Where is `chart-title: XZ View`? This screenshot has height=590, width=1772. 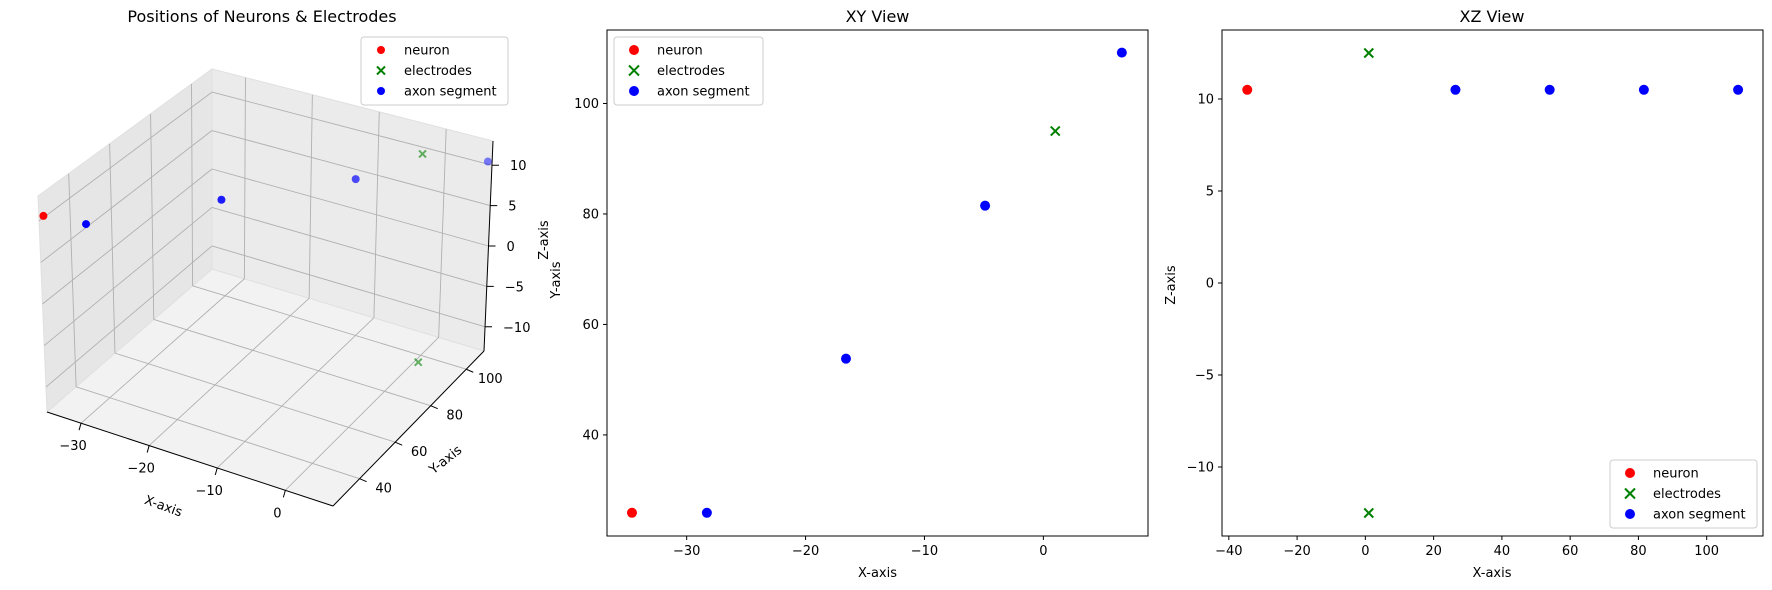 chart-title: XZ View is located at coordinates (1492, 16).